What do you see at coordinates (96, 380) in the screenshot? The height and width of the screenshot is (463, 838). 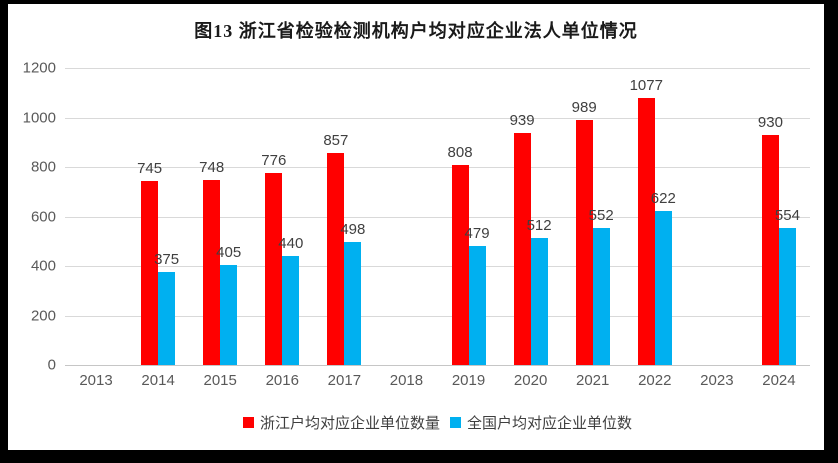 I see `x-tick-label-2013: 2013` at bounding box center [96, 380].